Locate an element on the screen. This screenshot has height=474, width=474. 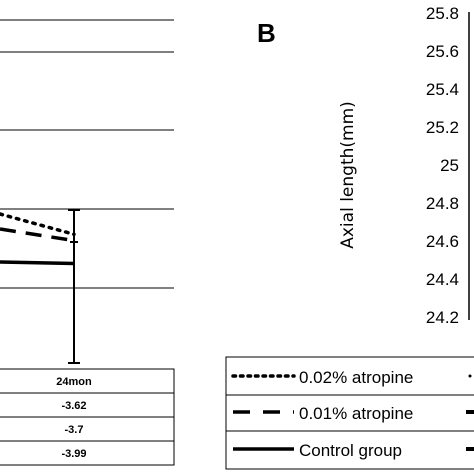
y-tick-label: 24.6 is located at coordinates (442, 241).